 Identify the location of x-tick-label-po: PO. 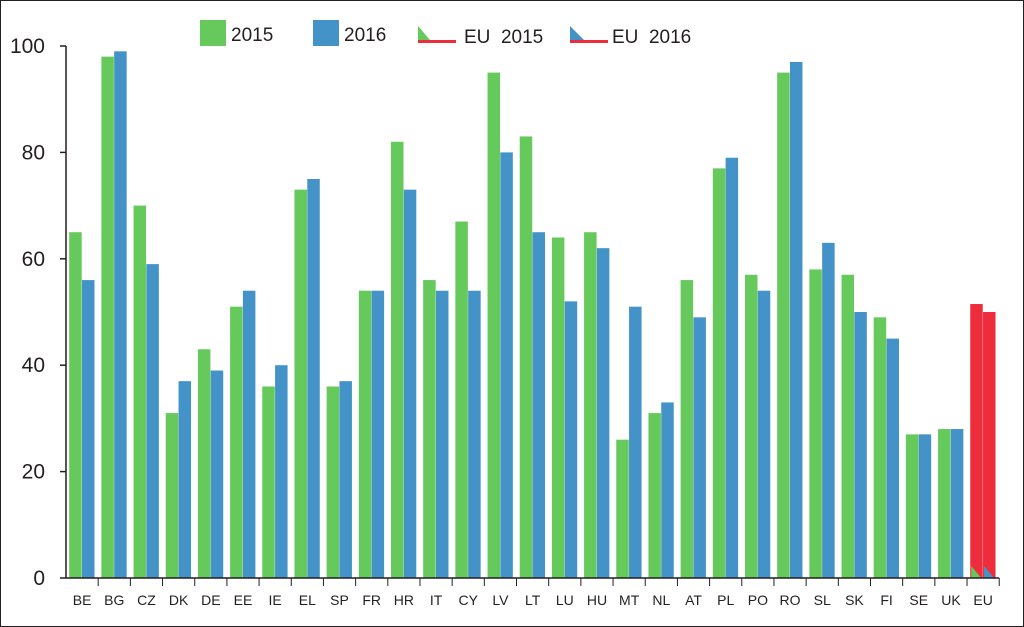
(758, 600).